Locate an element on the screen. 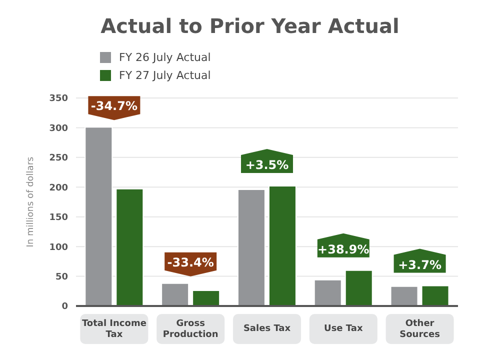 Image resolution: width=500 pixels, height=351 pixels. y-tick-label: 200 is located at coordinates (58, 188).